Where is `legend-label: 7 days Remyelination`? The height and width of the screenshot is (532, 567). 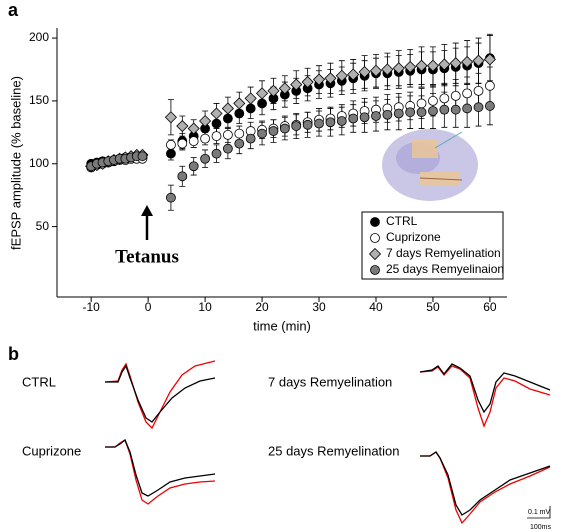 legend-label: 7 days Remyelination is located at coordinates (443, 253).